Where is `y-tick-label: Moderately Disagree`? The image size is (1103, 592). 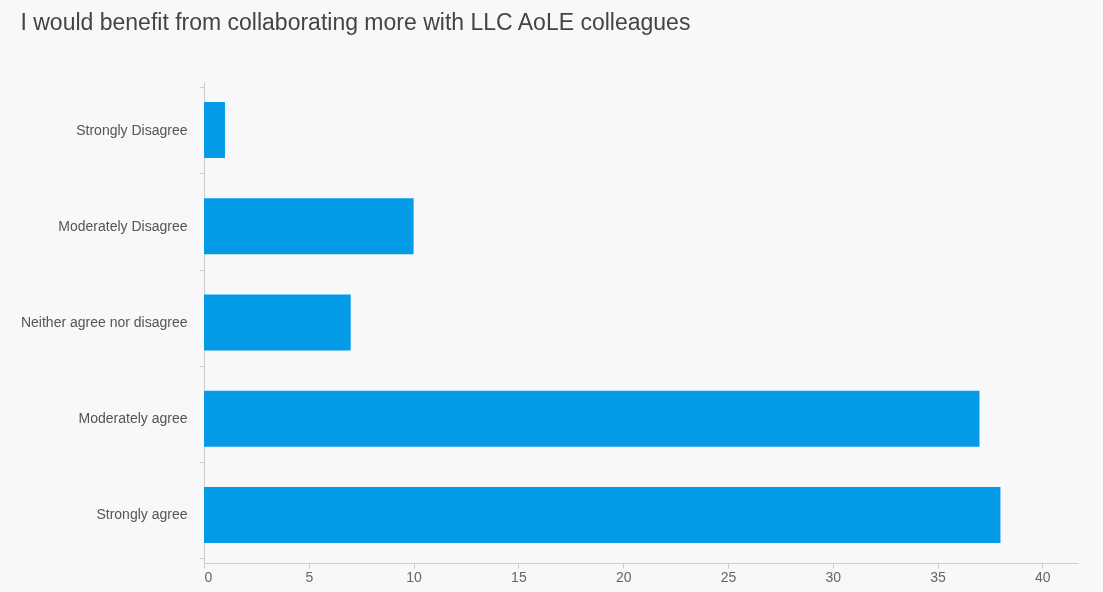 y-tick-label: Moderately Disagree is located at coordinates (123, 225).